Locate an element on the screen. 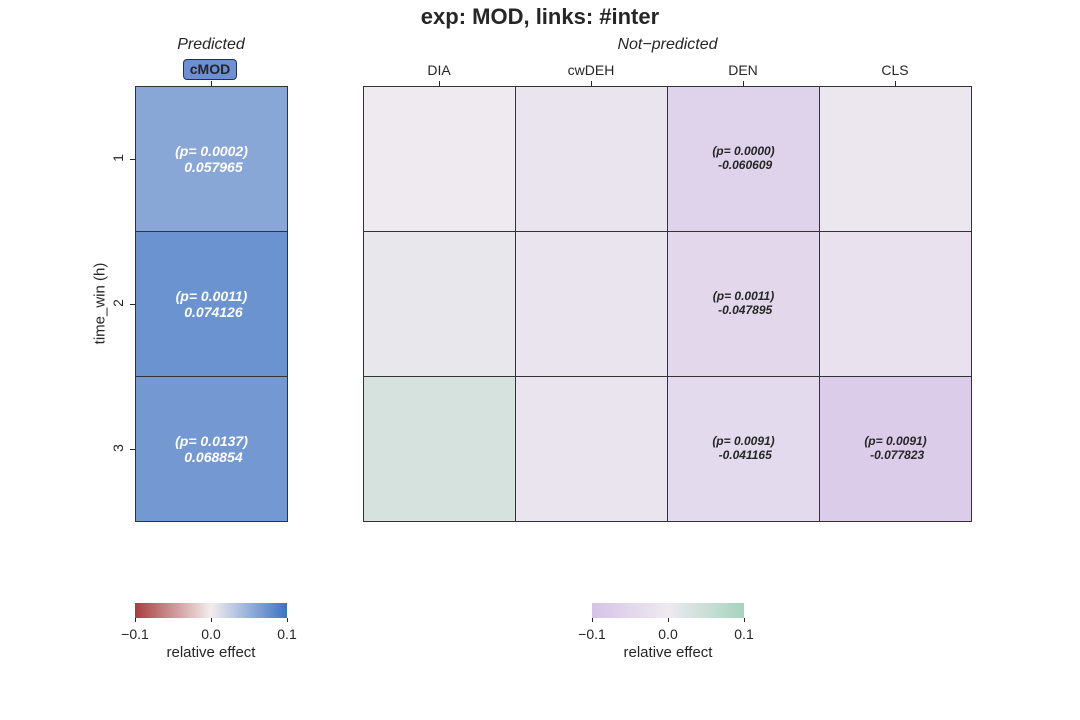  not-predicted-cell-r2-cwdeh is located at coordinates (591, 304).